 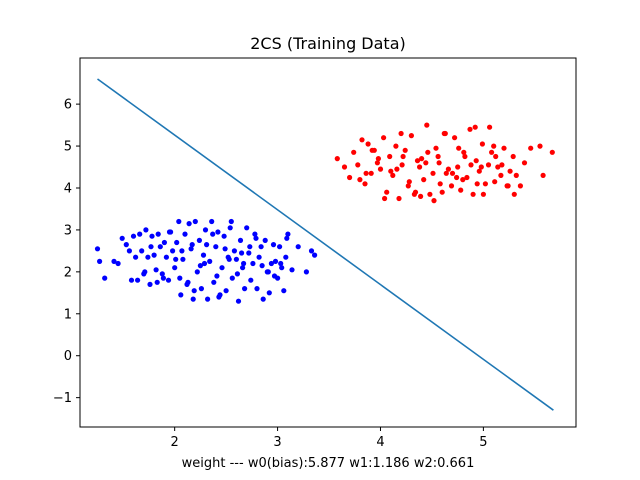 I want to click on chart-title: 2CS (Training Data), so click(x=328, y=43).